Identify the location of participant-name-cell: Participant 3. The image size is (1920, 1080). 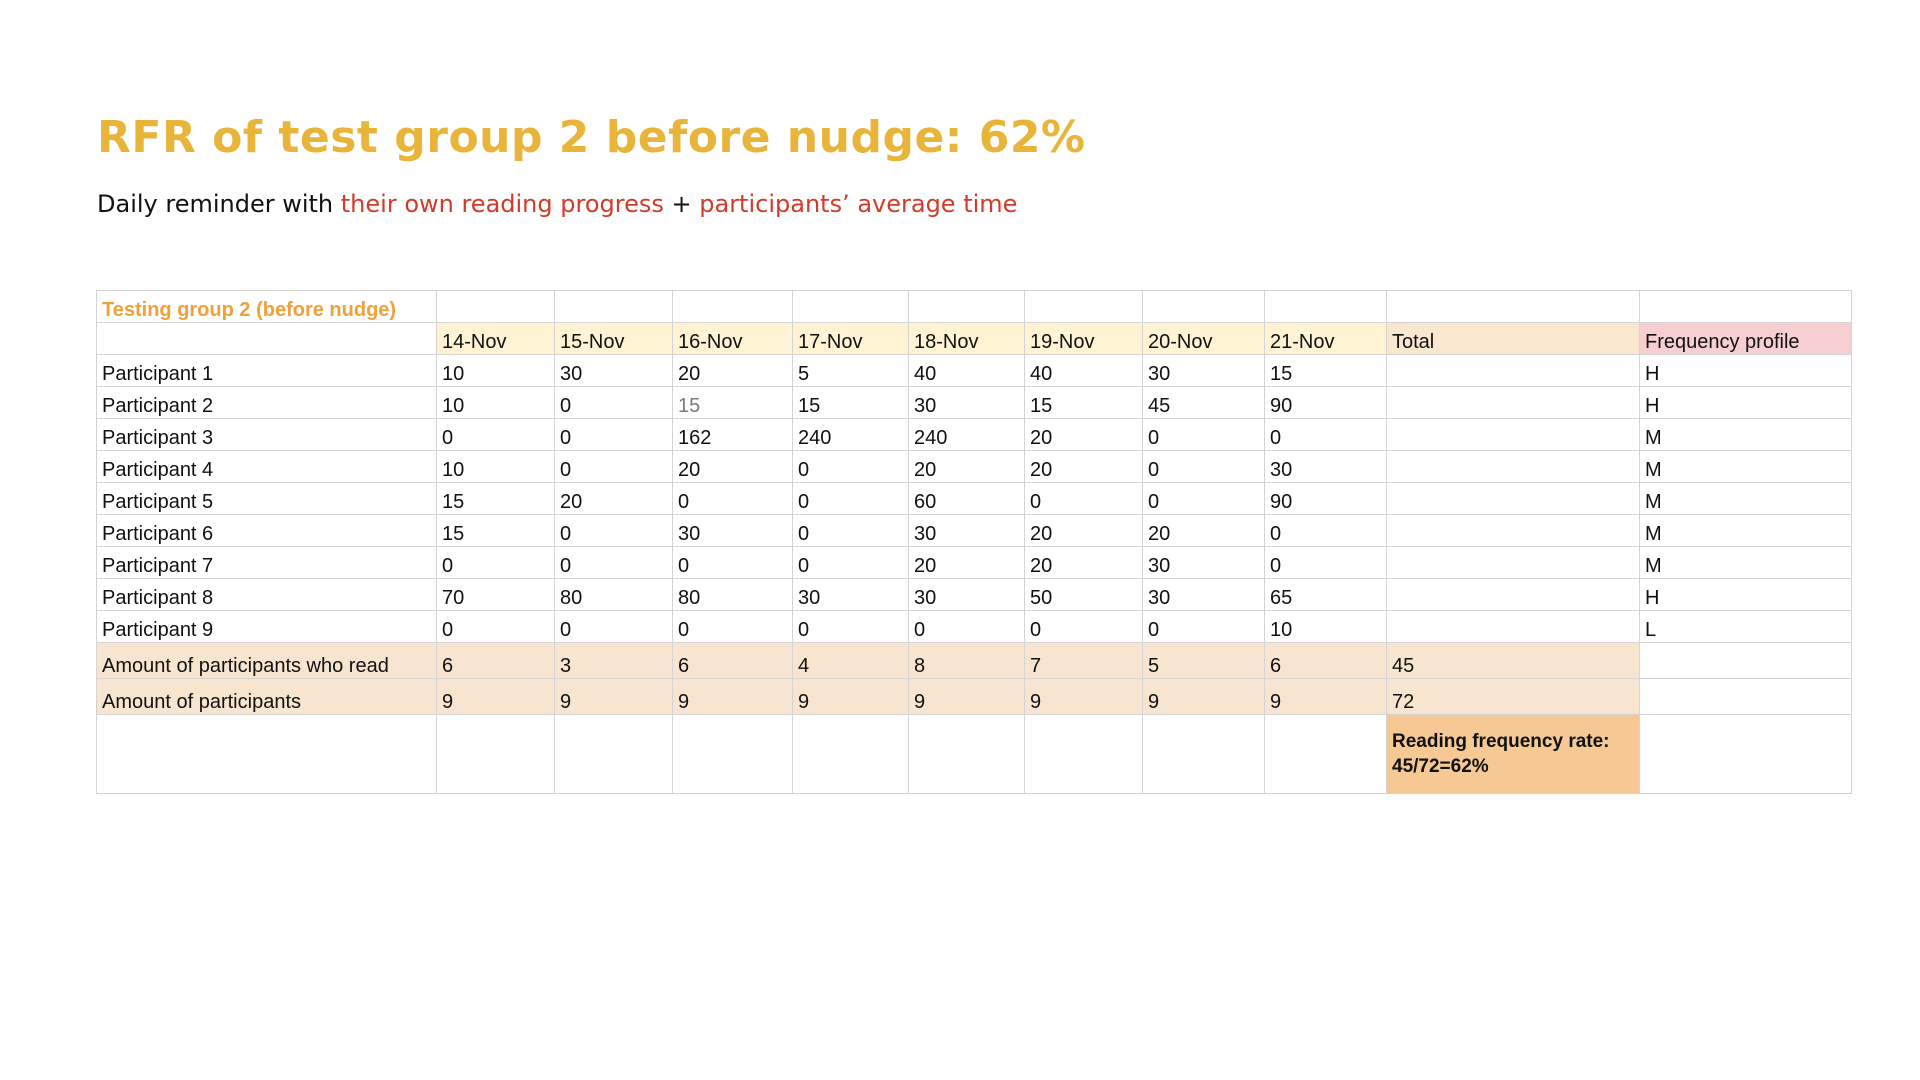
(266, 434).